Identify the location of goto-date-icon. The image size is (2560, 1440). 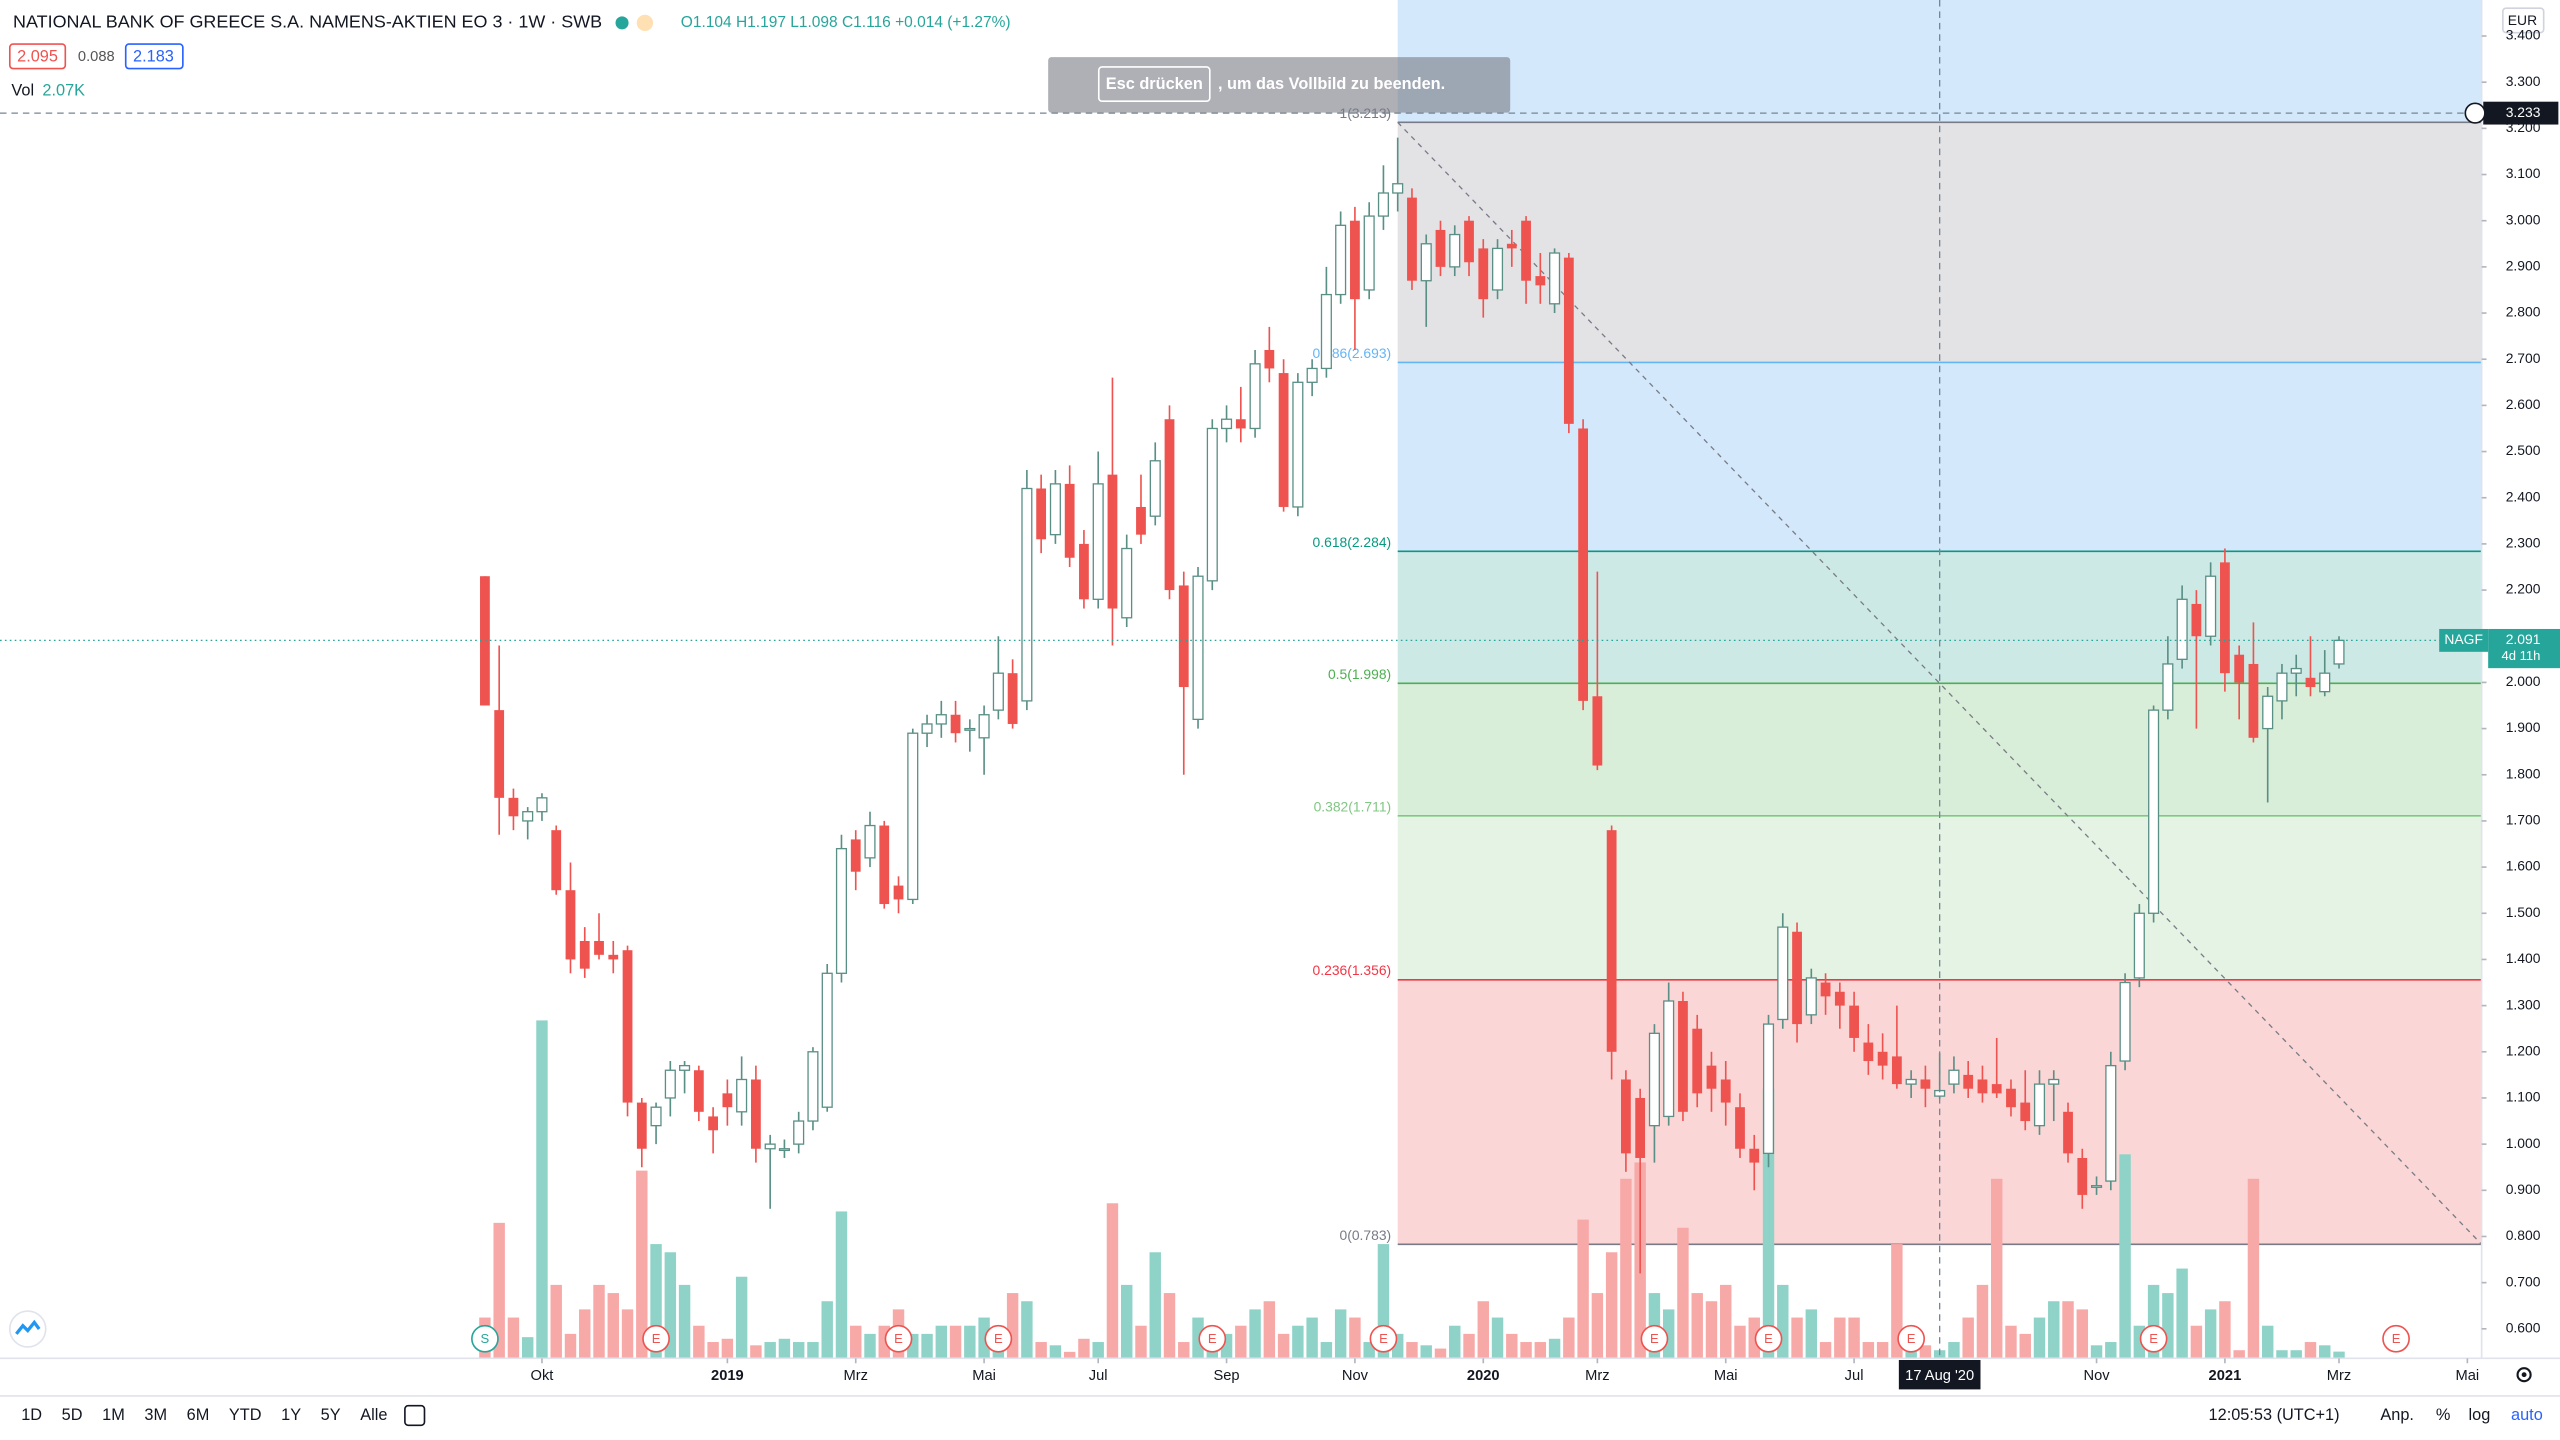
(415, 1415).